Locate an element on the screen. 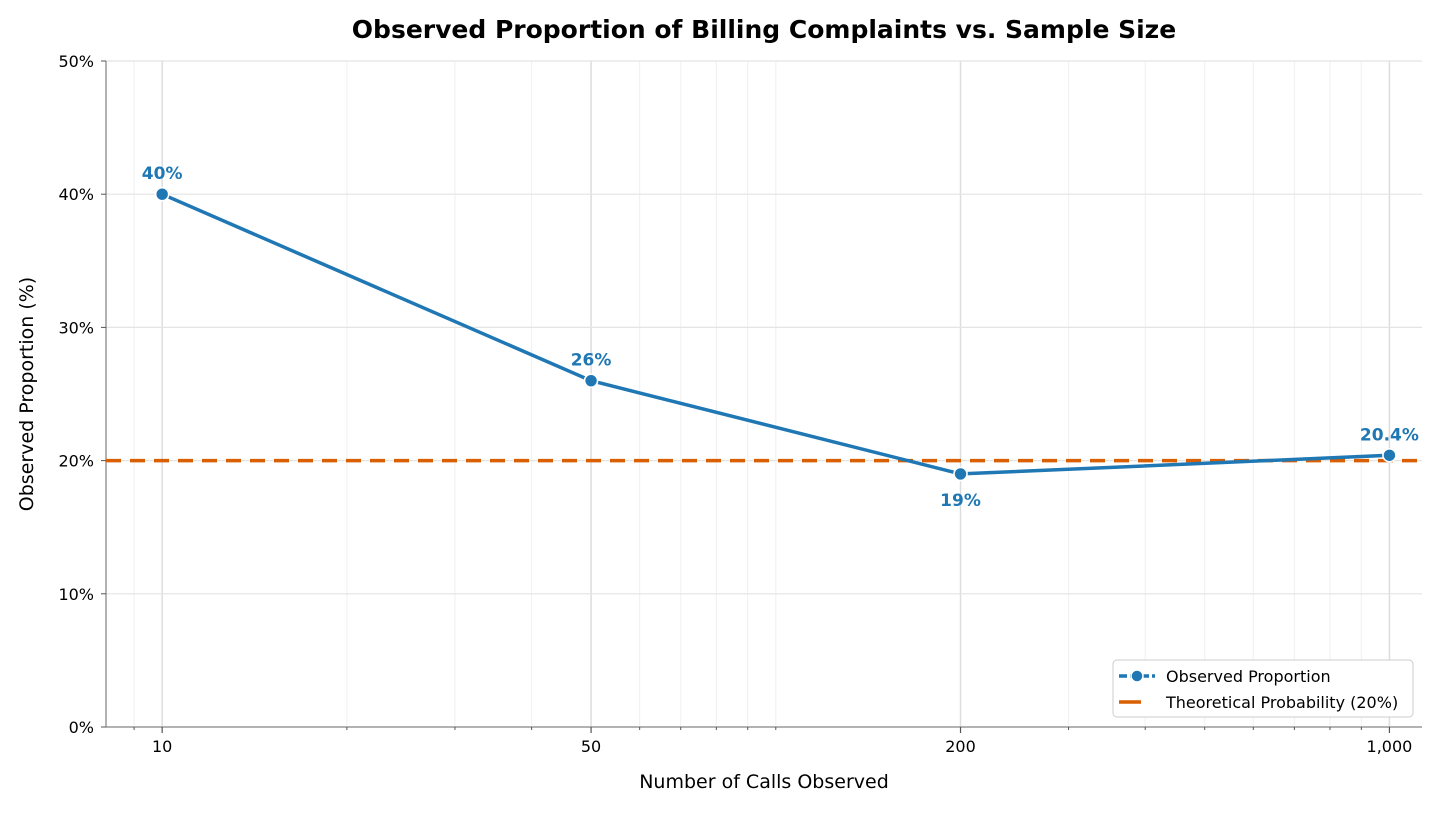  data-label: 26% is located at coordinates (591, 361).